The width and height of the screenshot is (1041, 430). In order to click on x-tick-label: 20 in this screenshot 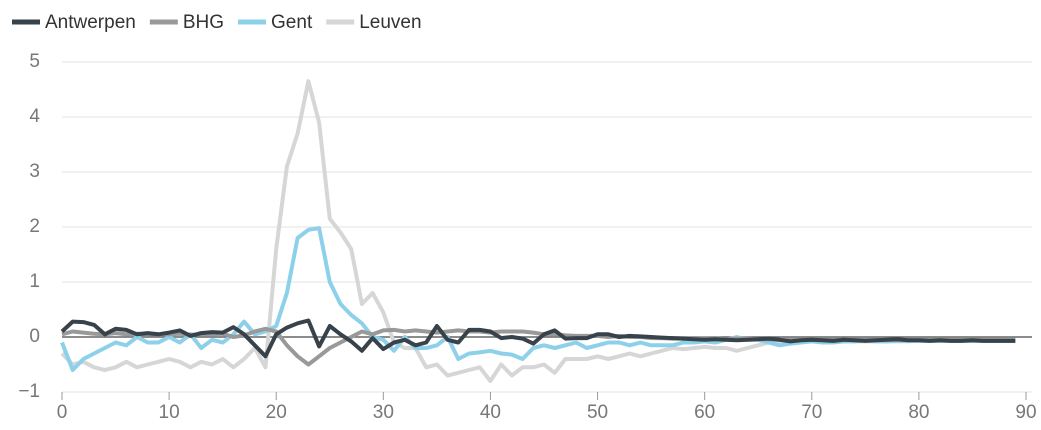, I will do `click(276, 412)`.